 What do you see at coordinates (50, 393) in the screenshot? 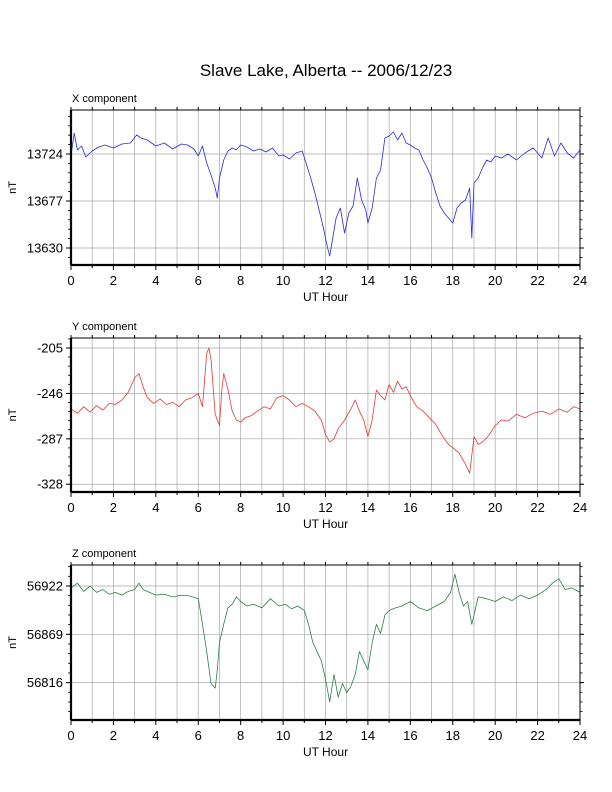
I see `y-tick-label: -246` at bounding box center [50, 393].